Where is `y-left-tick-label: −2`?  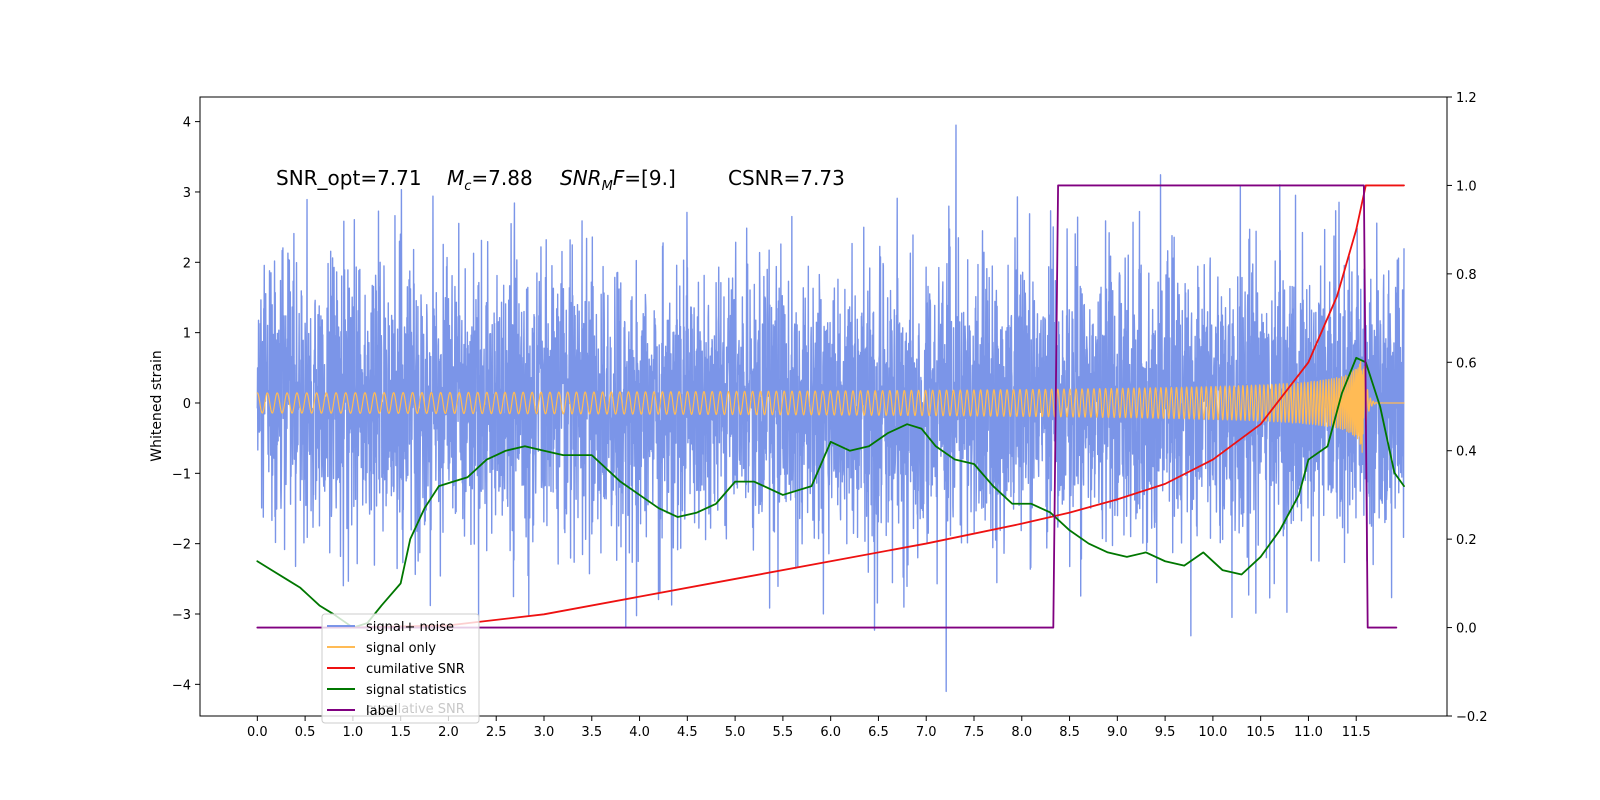
y-left-tick-label: −2 is located at coordinates (181, 545).